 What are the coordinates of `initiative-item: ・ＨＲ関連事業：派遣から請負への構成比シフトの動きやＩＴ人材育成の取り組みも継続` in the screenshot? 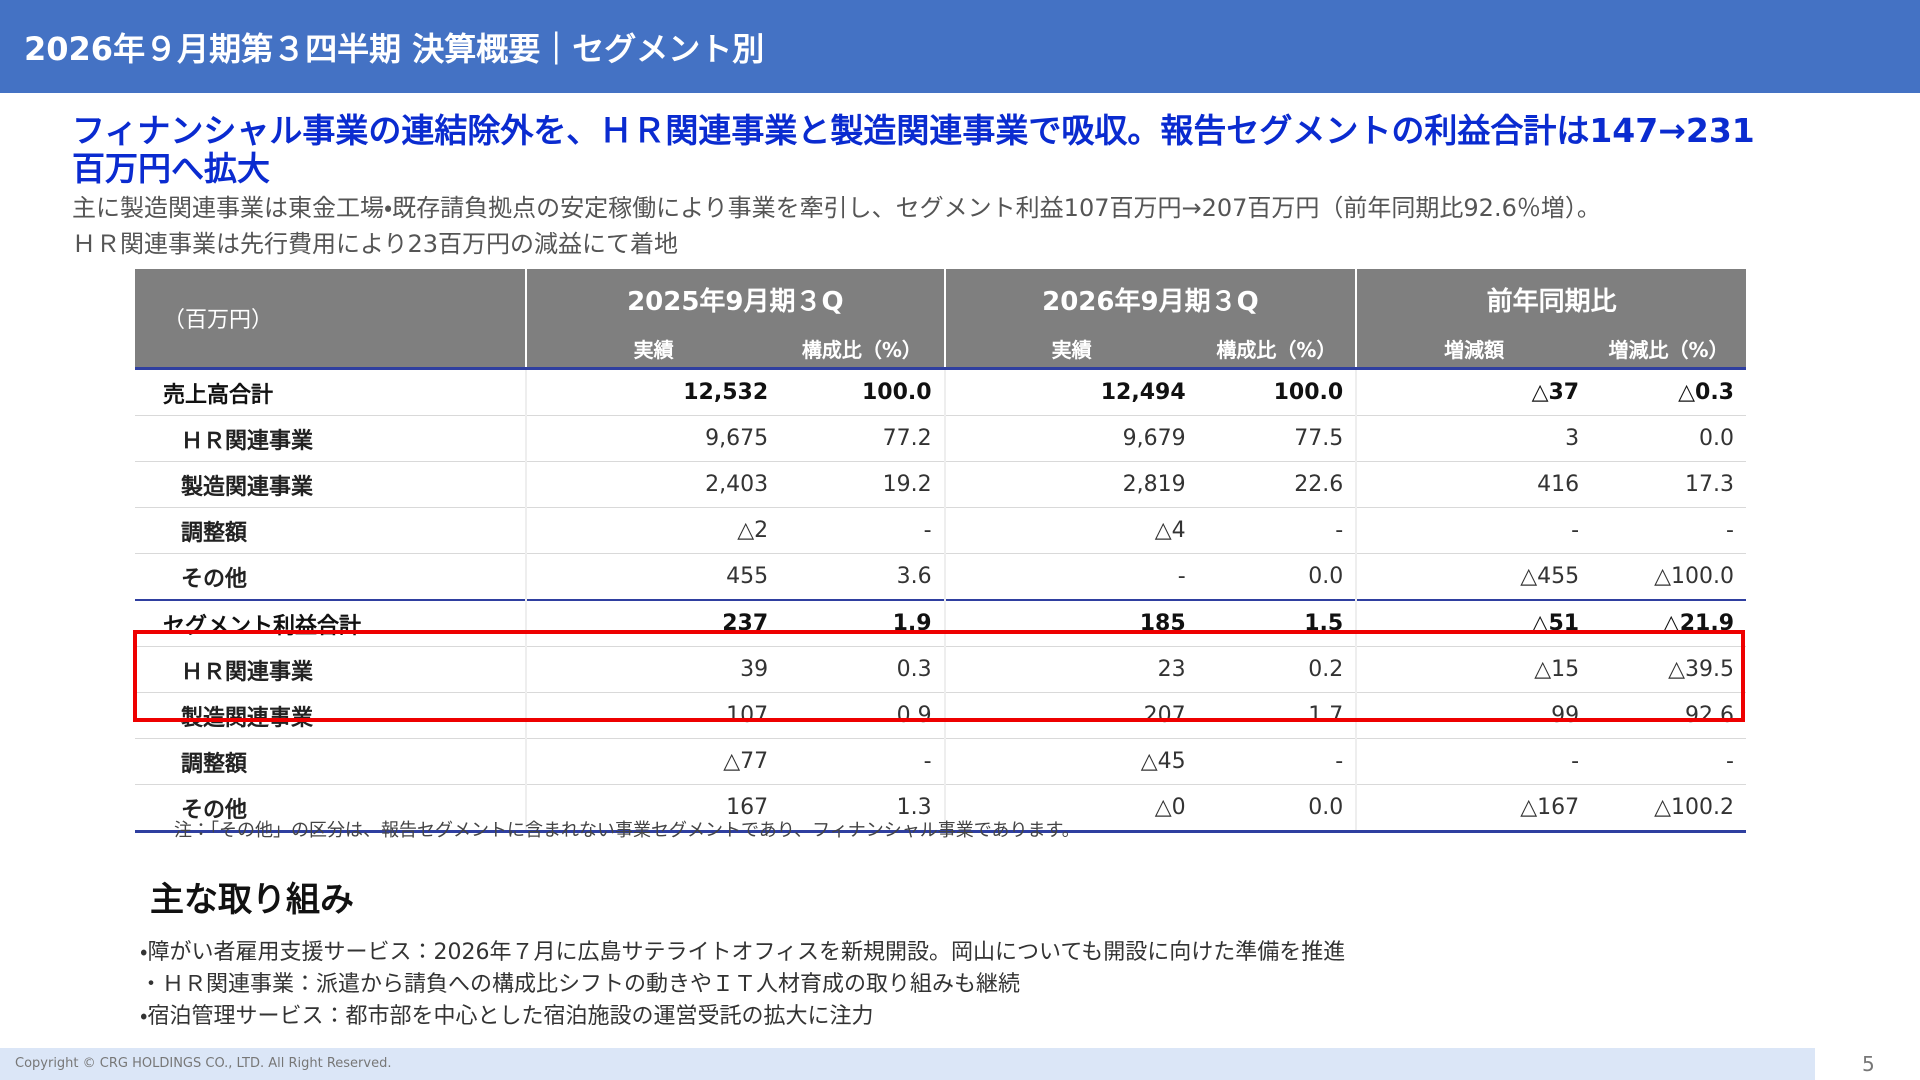 It's located at (580, 984).